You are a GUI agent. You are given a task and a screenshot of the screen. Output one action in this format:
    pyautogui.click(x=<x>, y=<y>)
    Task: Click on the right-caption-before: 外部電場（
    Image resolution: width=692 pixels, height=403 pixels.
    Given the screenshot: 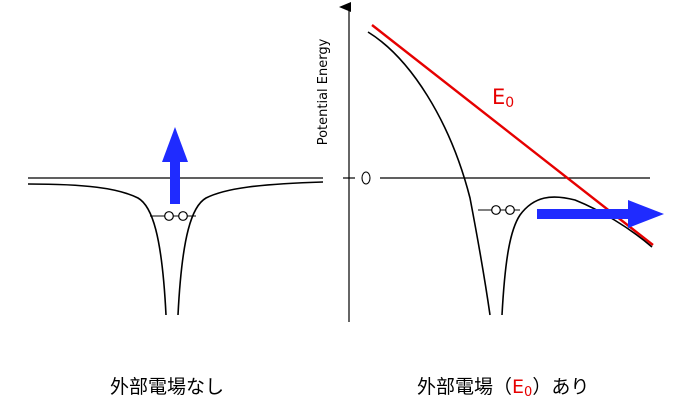 What is the action you would take?
    pyautogui.click(x=465, y=387)
    